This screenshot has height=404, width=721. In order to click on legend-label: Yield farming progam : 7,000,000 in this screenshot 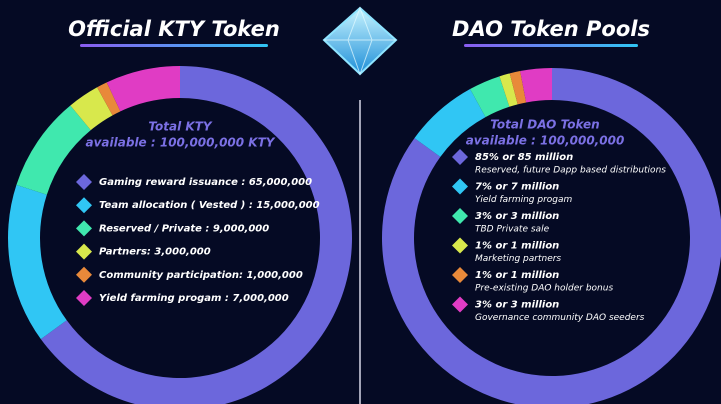, I will do `click(194, 298)`.